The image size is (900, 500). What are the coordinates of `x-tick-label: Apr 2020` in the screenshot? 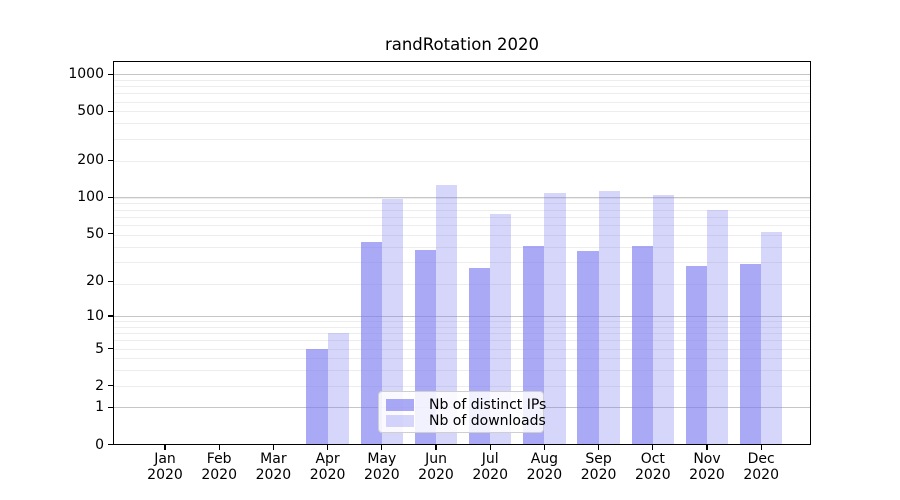 It's located at (328, 467).